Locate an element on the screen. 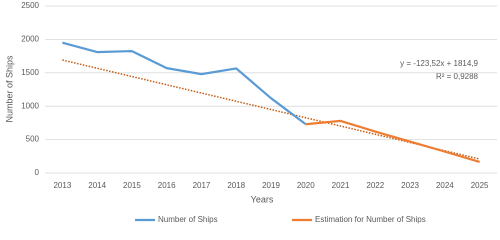 The height and width of the screenshot is (240, 500). y-tick-label: 500 is located at coordinates (33, 139).